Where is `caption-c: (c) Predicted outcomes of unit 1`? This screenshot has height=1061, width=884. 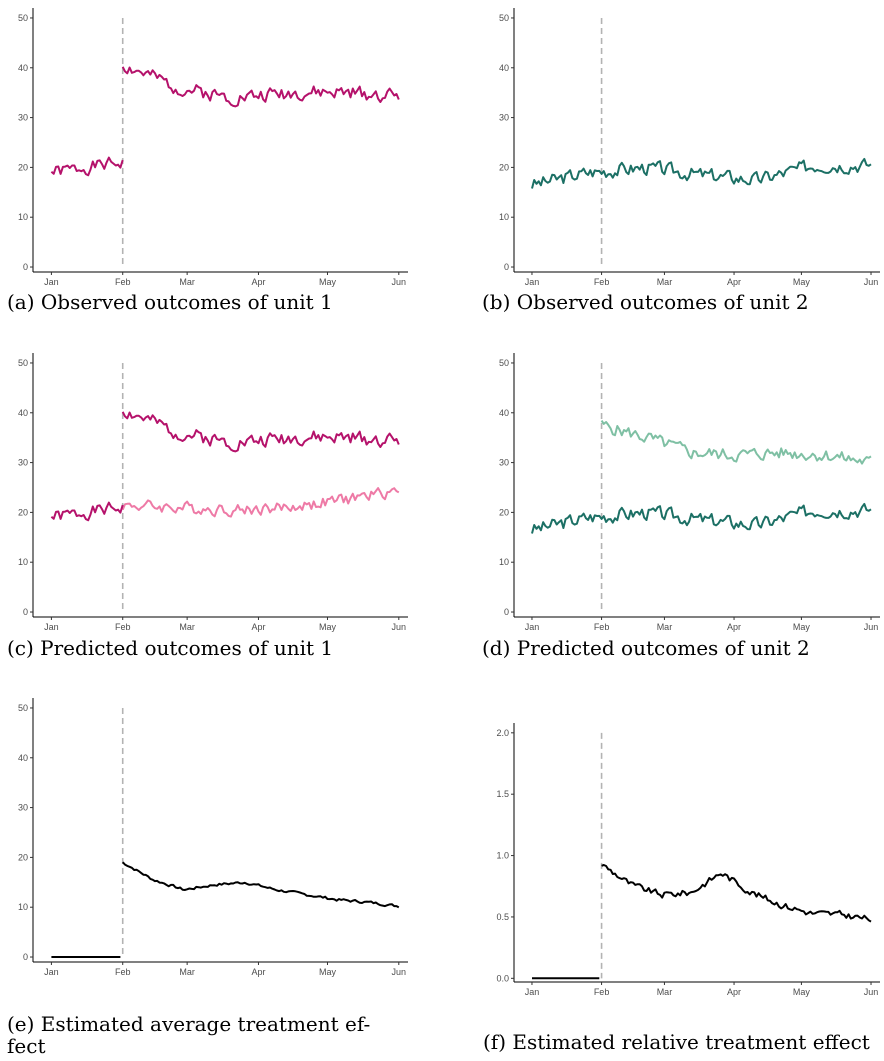
caption-c: (c) Predicted outcomes of unit 1 is located at coordinates (170, 648).